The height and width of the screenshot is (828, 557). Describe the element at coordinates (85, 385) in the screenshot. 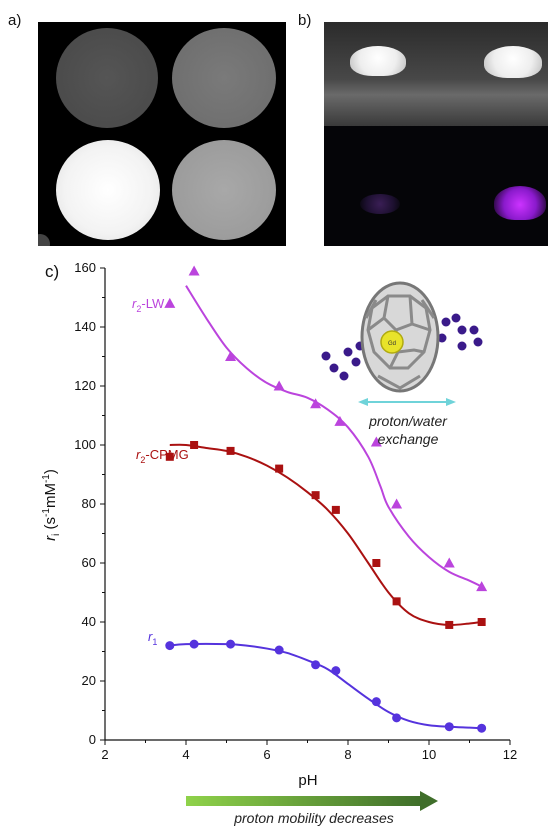

I see `y-tick-label: 120` at that location.